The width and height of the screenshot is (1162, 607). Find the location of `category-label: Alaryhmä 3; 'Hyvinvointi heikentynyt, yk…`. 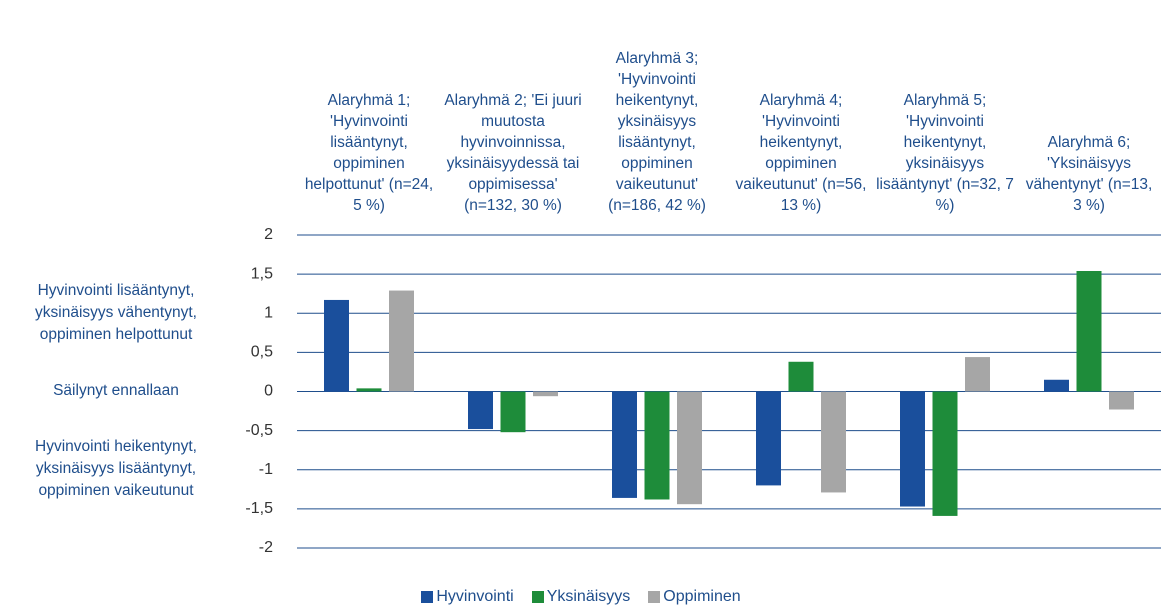

category-label: Alaryhmä 3; 'Hyvinvointi heikentynyt, yk… is located at coordinates (657, 132).